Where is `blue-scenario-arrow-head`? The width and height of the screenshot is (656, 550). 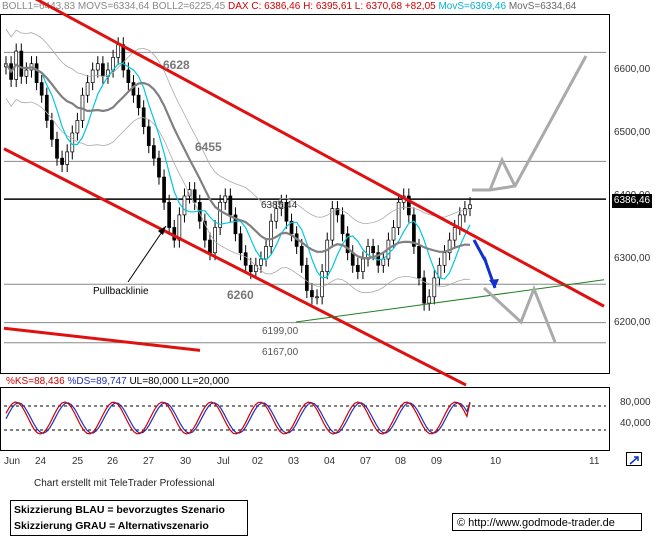
blue-scenario-arrow-head is located at coordinates (494, 283).